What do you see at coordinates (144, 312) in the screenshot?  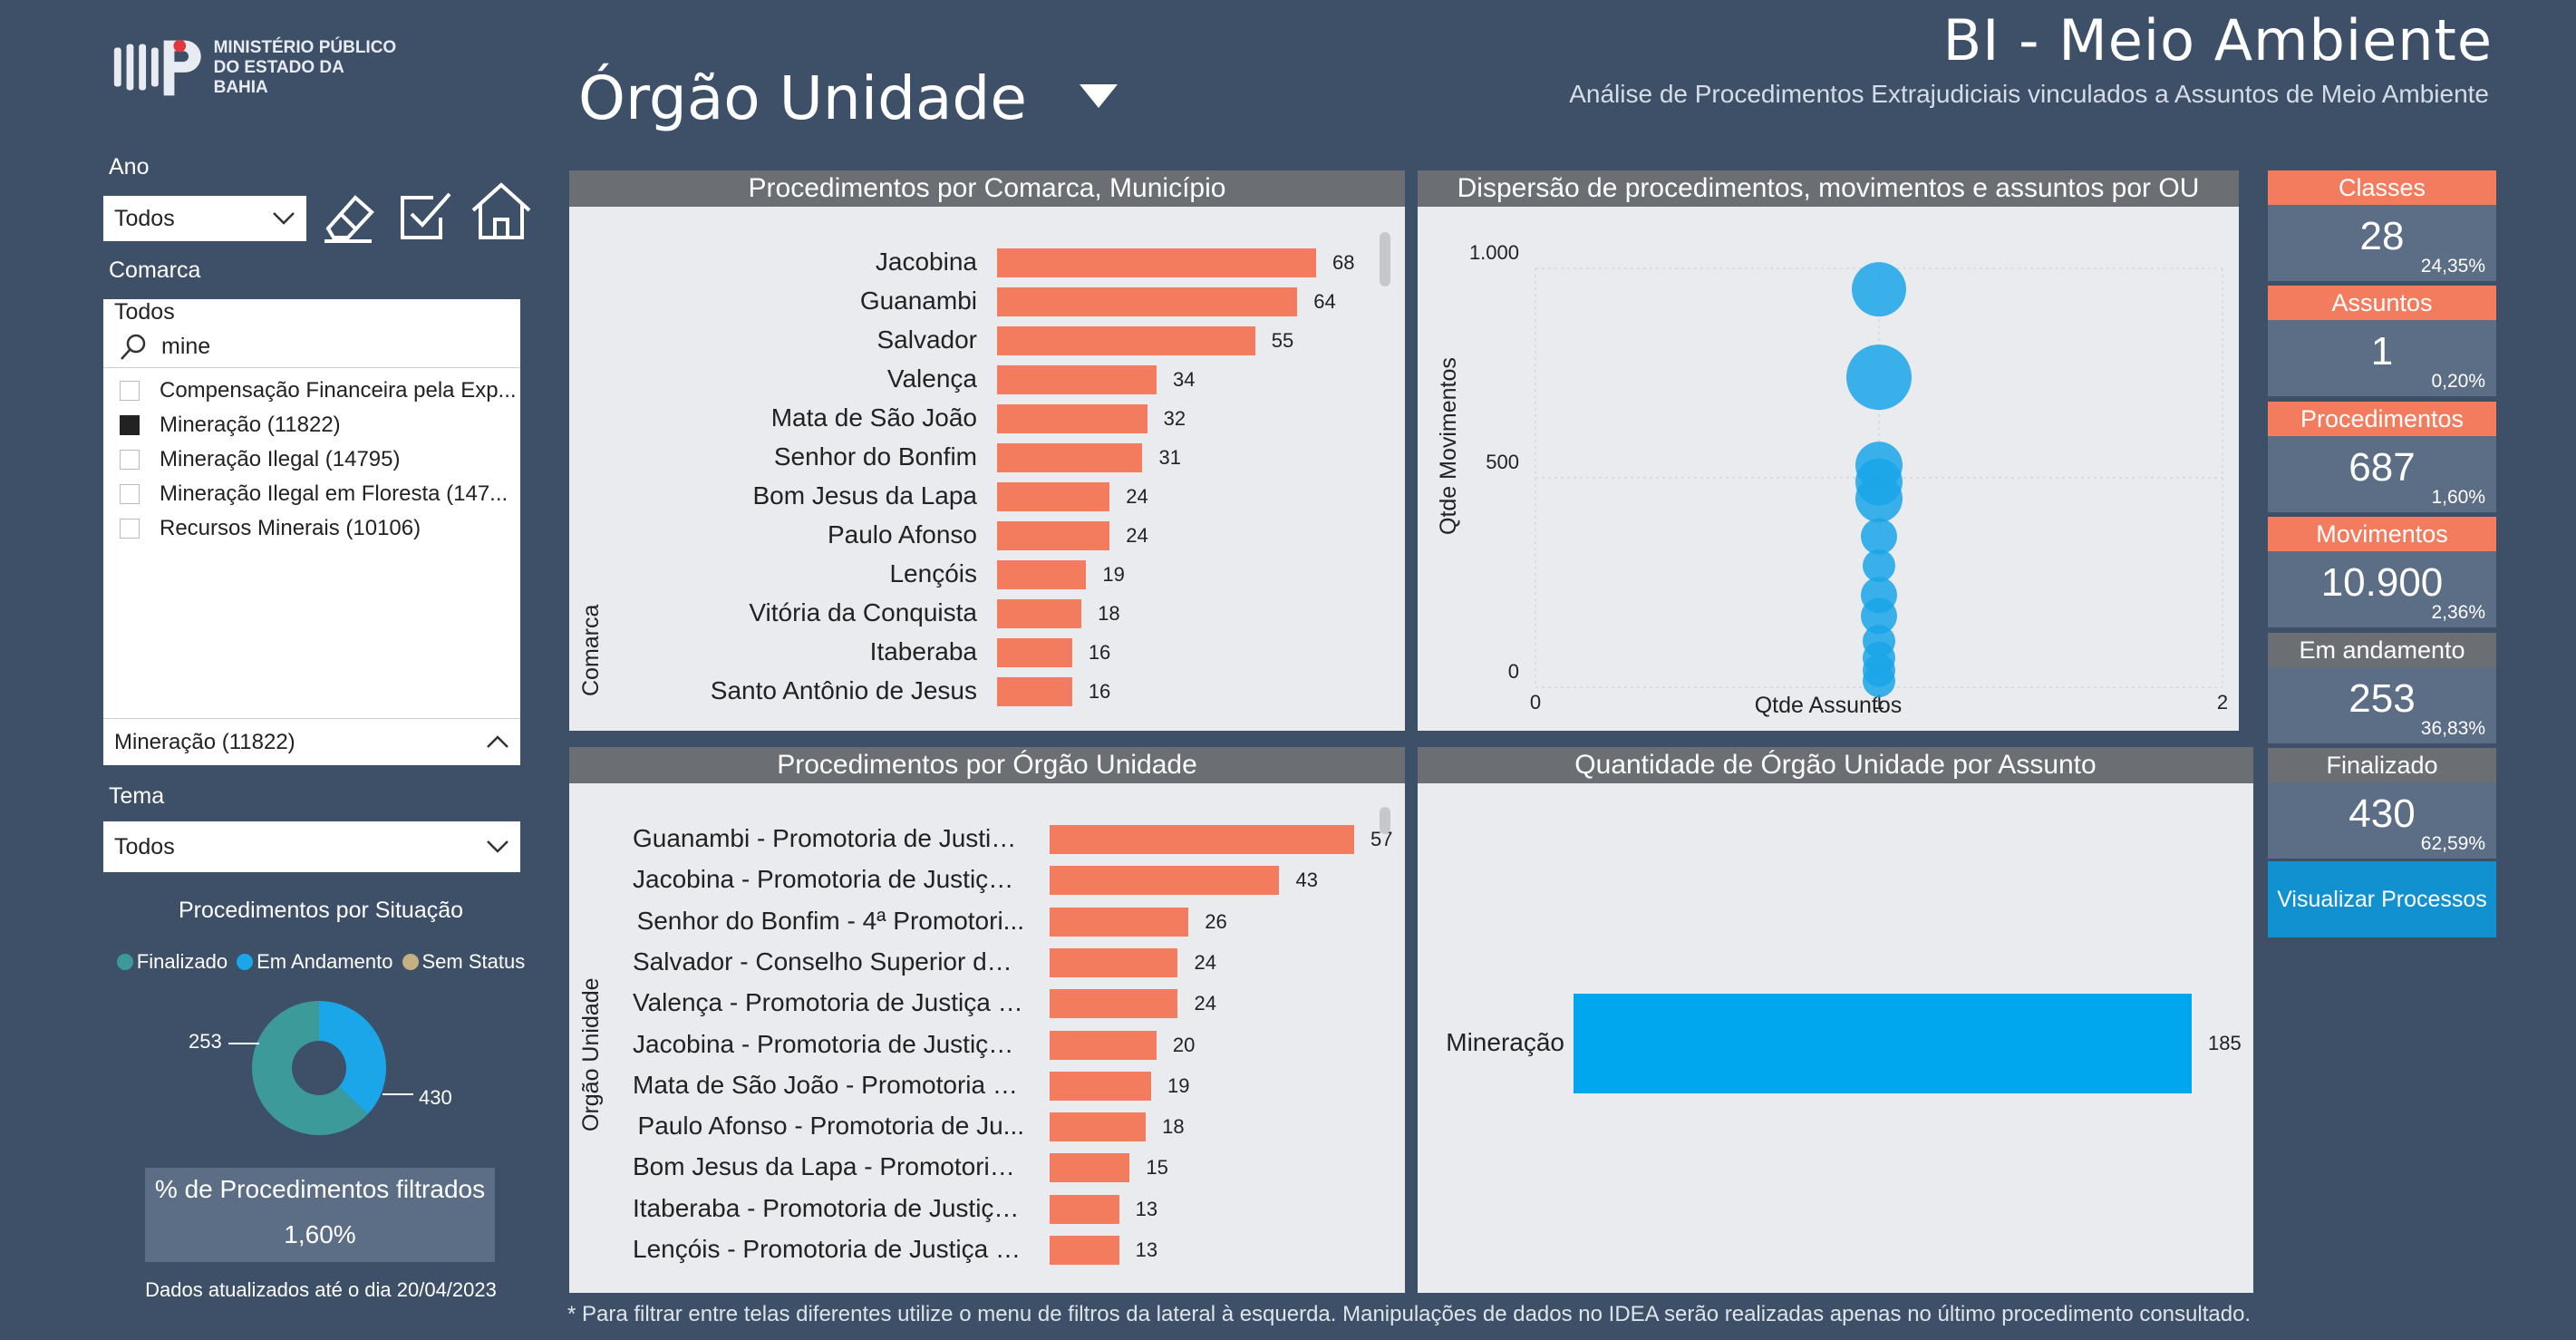 I see `comarca-dropdown-value: Todos` at bounding box center [144, 312].